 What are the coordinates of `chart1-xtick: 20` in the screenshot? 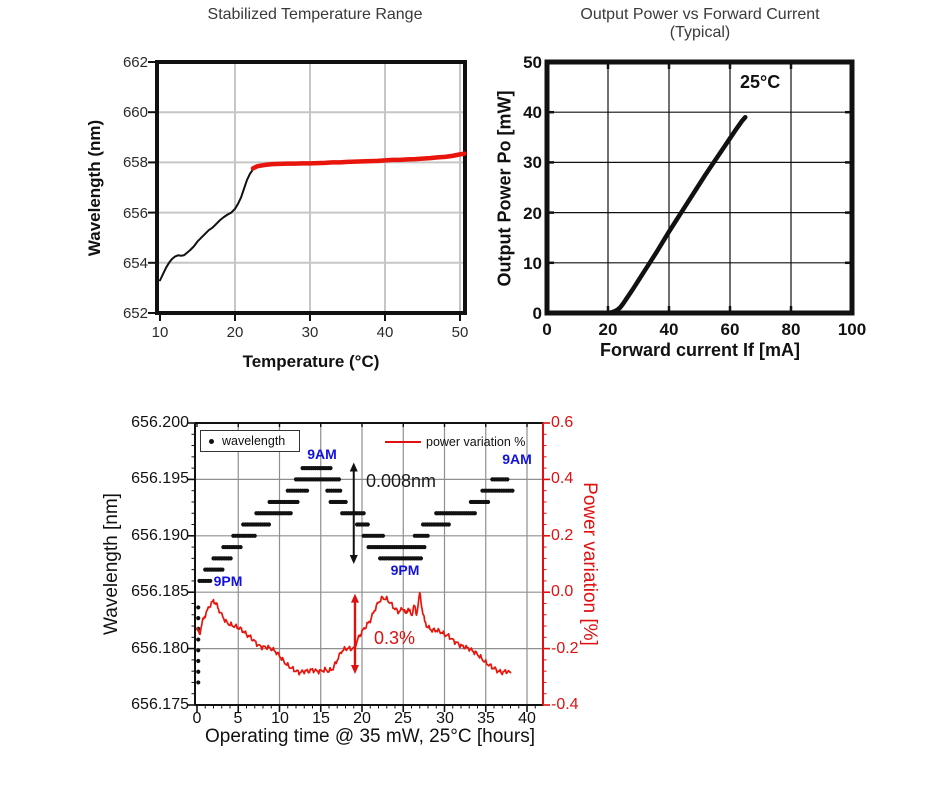 It's located at (235, 332).